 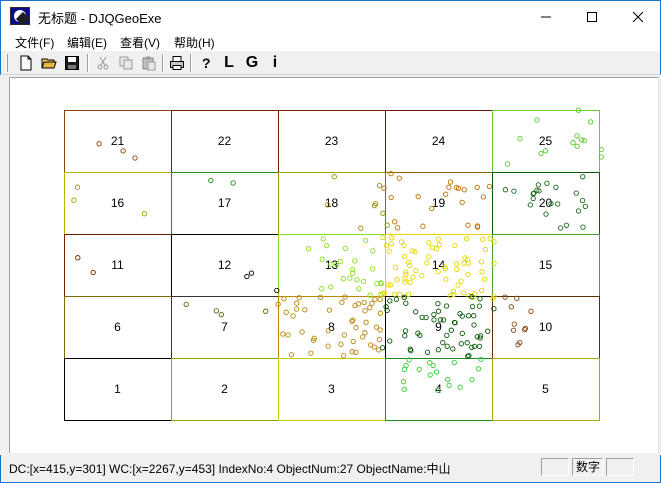 I want to click on menu-help: 帮助(H), so click(x=194, y=43).